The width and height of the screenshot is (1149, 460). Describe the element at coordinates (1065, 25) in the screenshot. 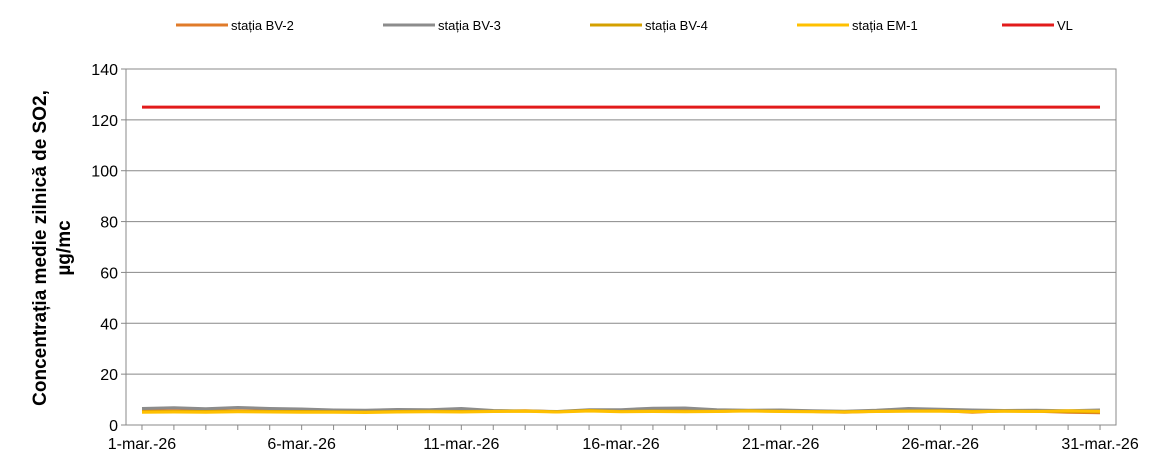

I see `legend-label-4: VL` at that location.